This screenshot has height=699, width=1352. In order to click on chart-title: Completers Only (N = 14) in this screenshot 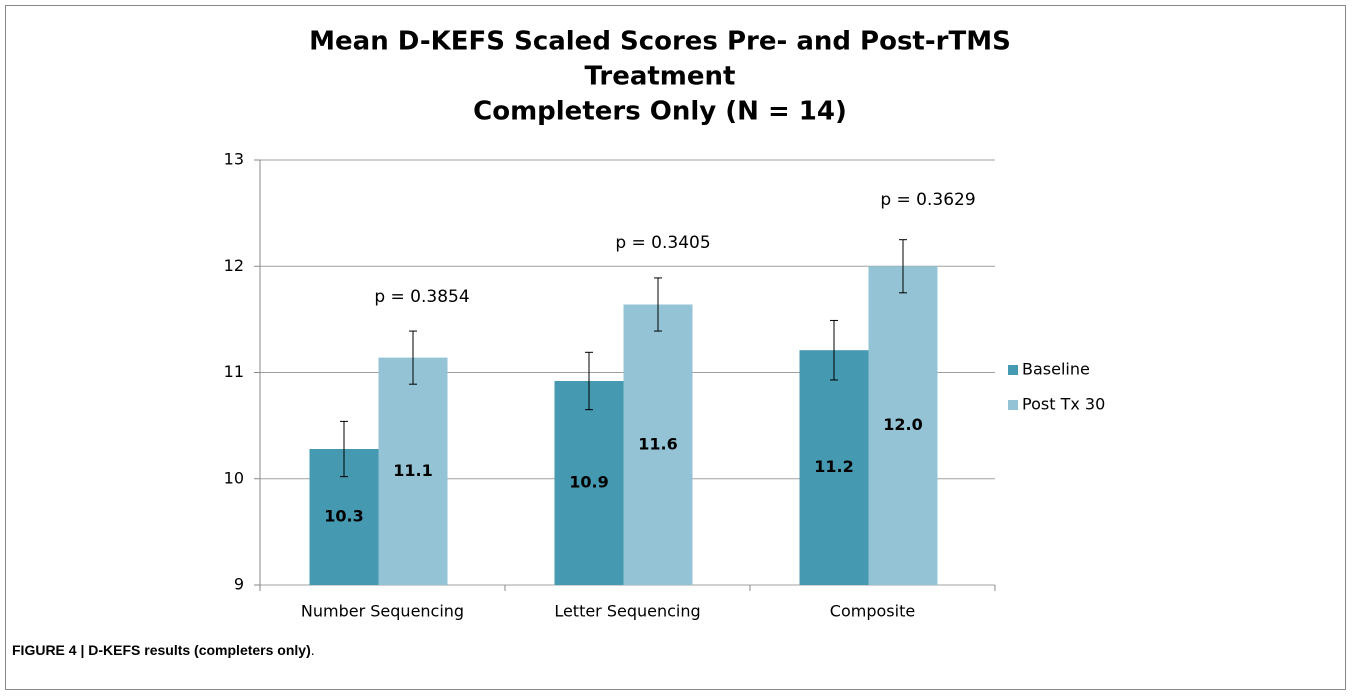, I will do `click(660, 112)`.